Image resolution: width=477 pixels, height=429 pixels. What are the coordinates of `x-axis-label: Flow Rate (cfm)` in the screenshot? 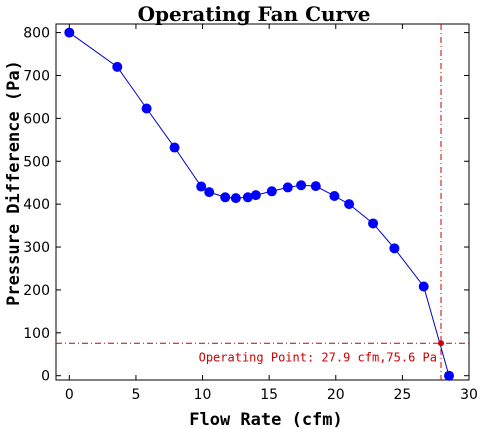 It's located at (266, 419).